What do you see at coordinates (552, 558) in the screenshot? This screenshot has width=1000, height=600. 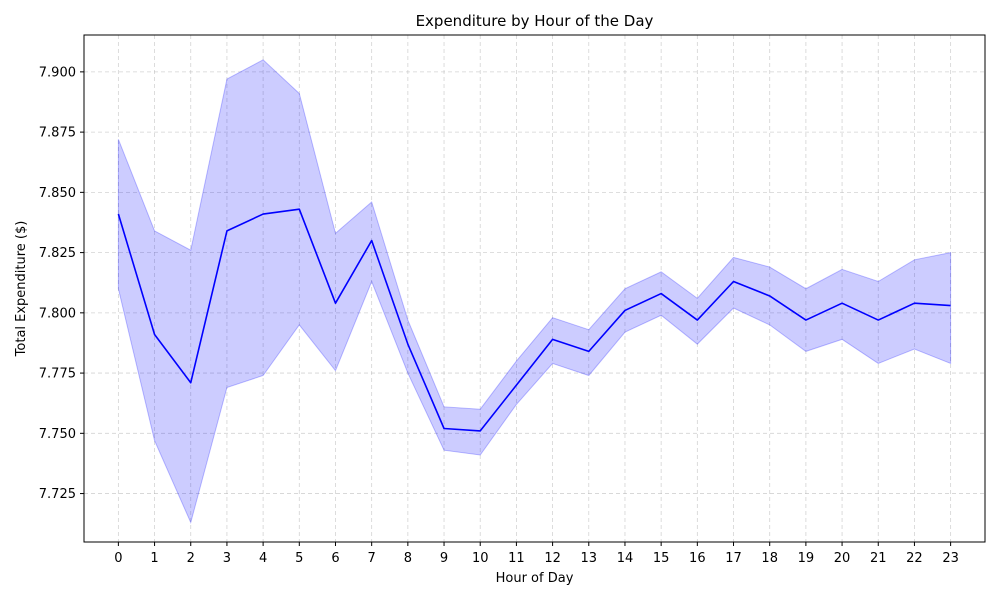 I see `x-tick-label: 12` at bounding box center [552, 558].